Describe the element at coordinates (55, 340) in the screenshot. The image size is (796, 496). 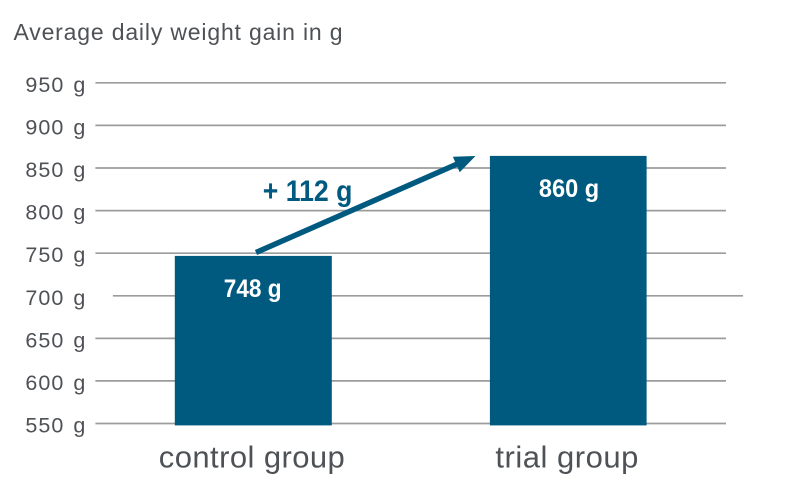
I see `svg-text: 650 g` at that location.